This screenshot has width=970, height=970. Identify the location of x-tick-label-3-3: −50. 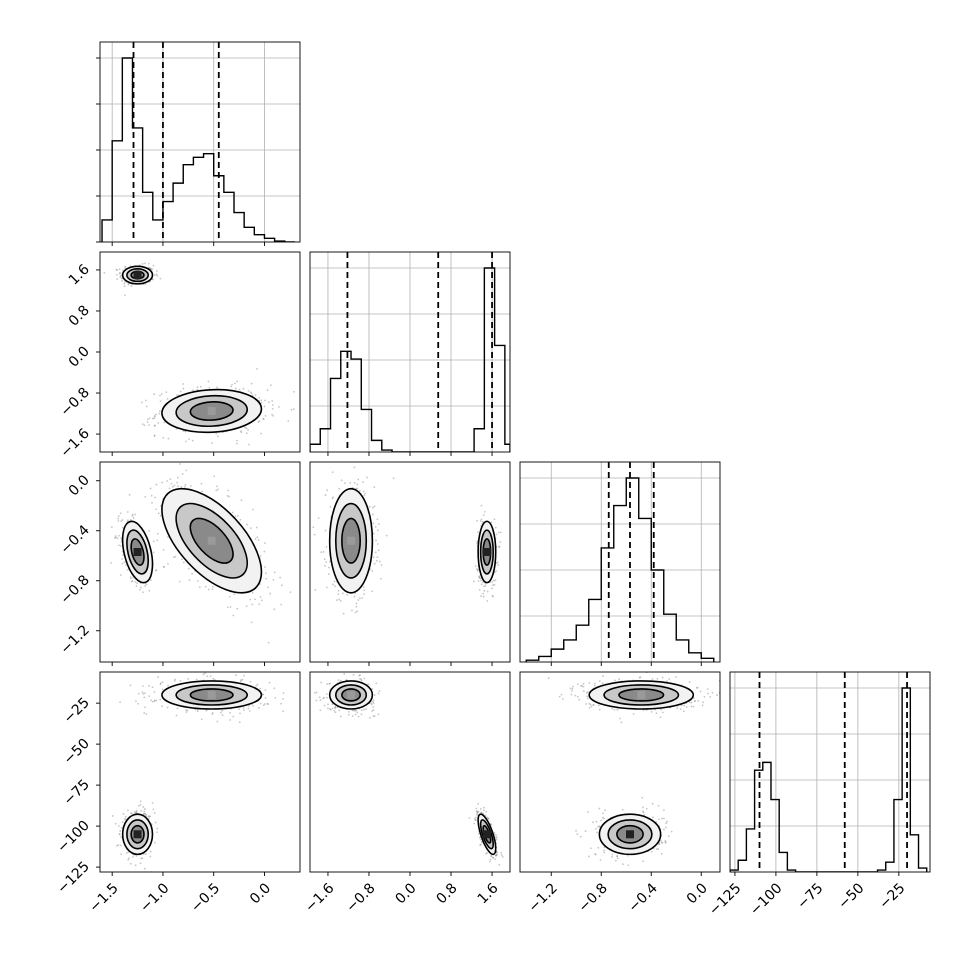
(851, 896).